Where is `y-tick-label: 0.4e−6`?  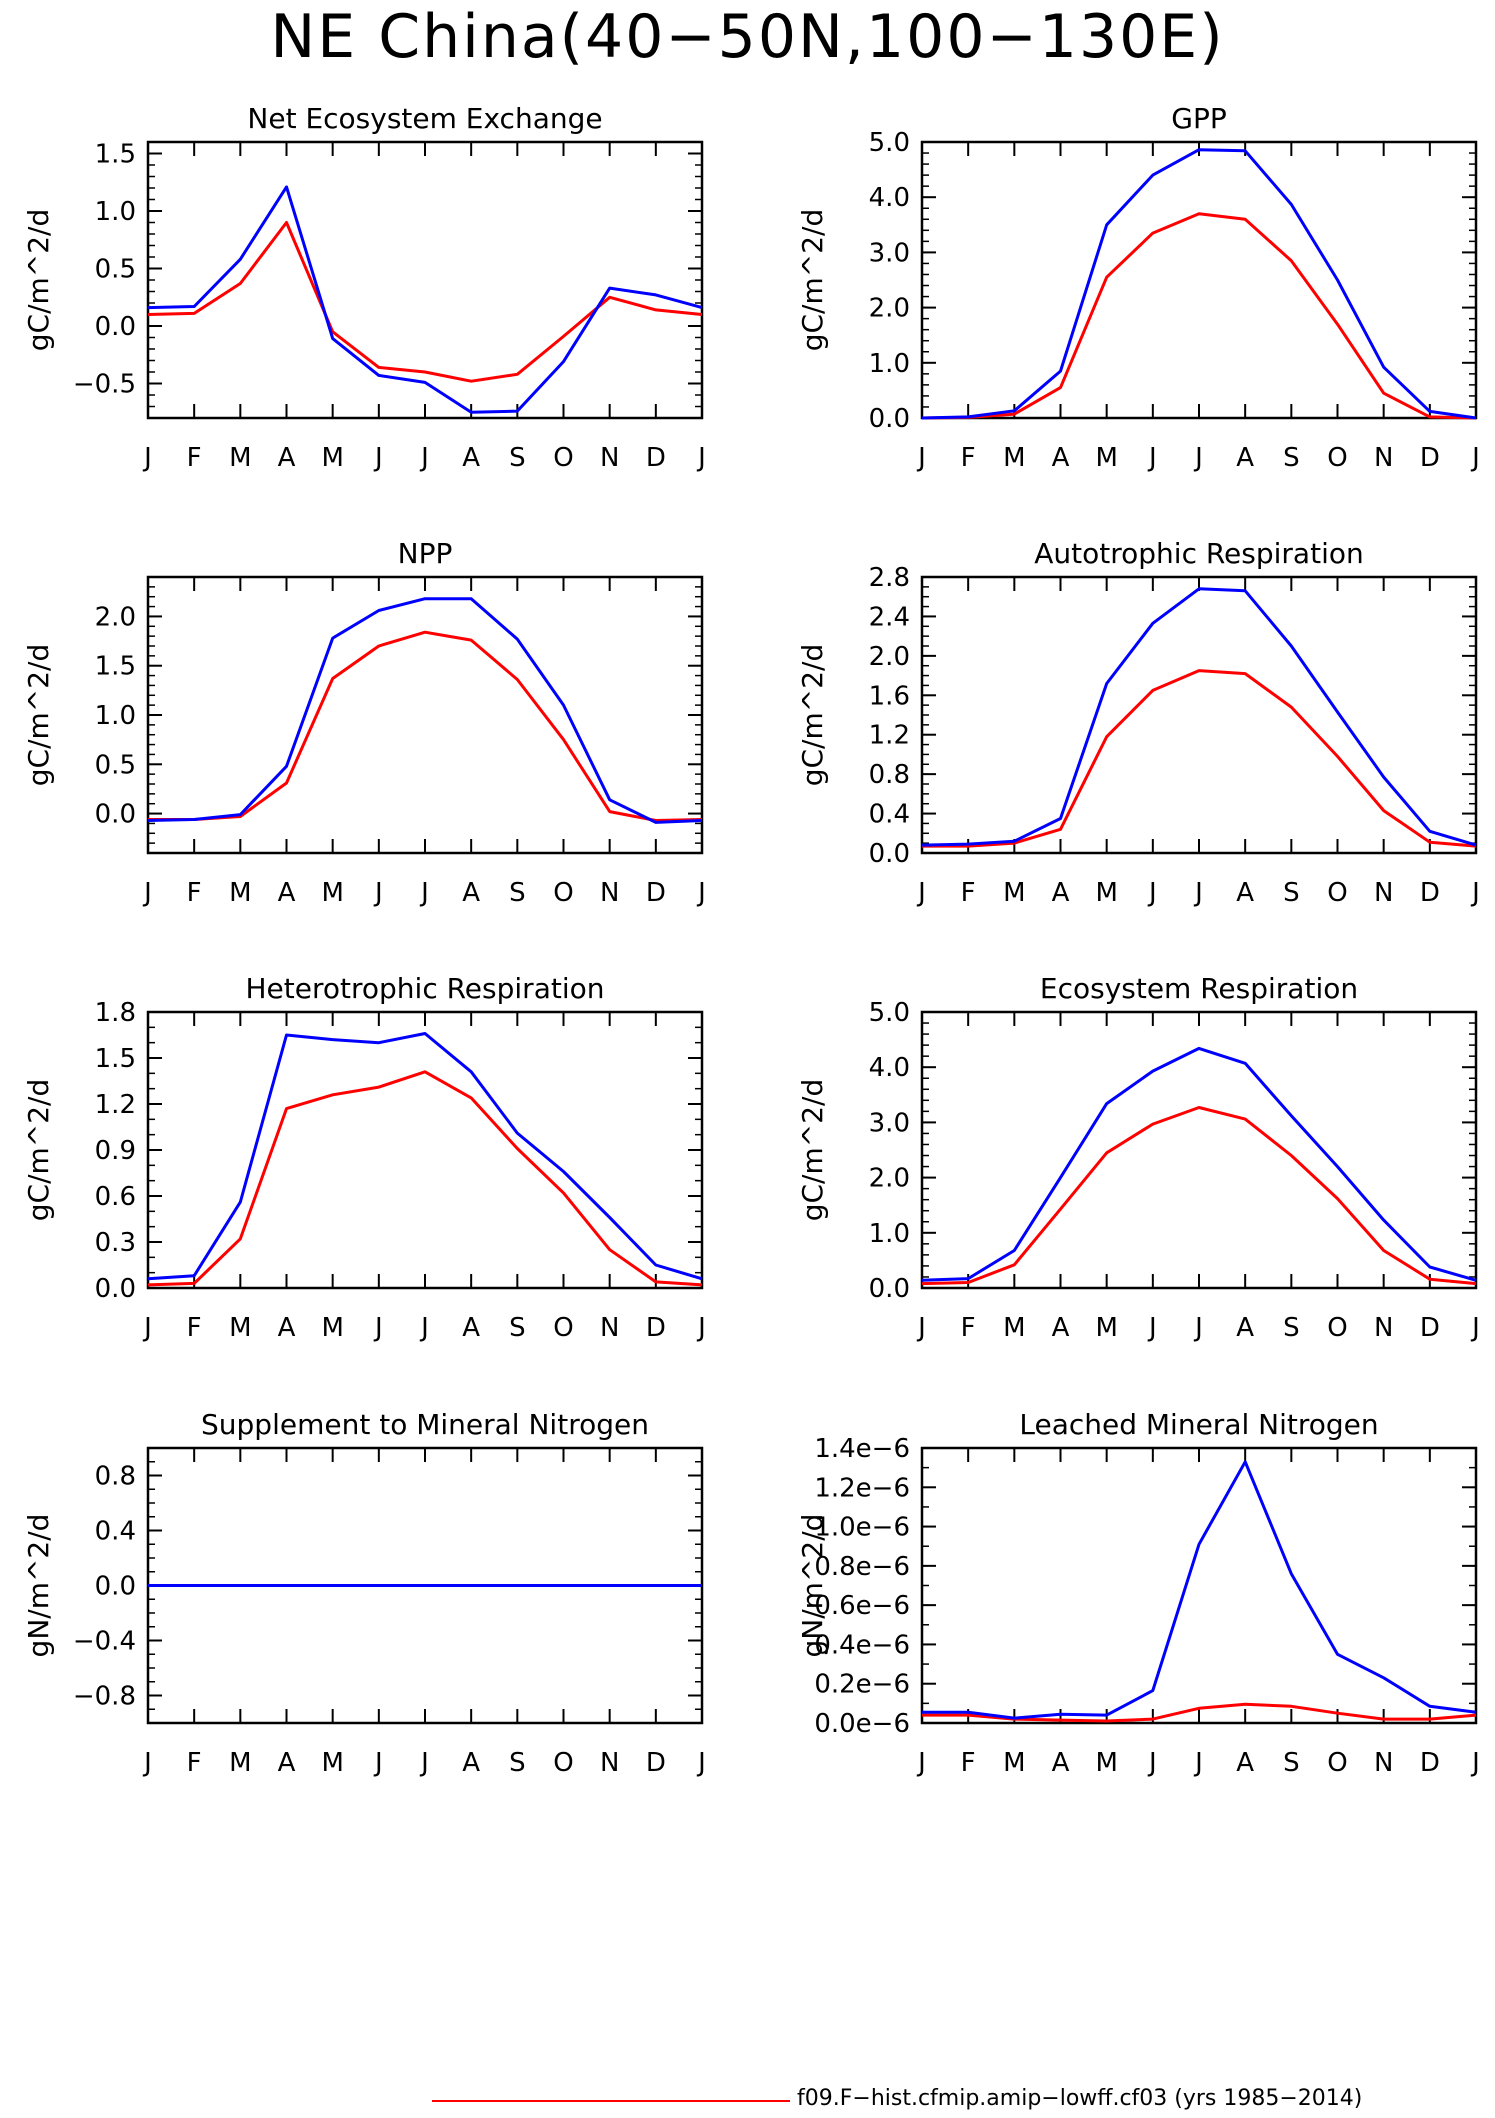
y-tick-label: 0.4e−6 is located at coordinates (862, 1645).